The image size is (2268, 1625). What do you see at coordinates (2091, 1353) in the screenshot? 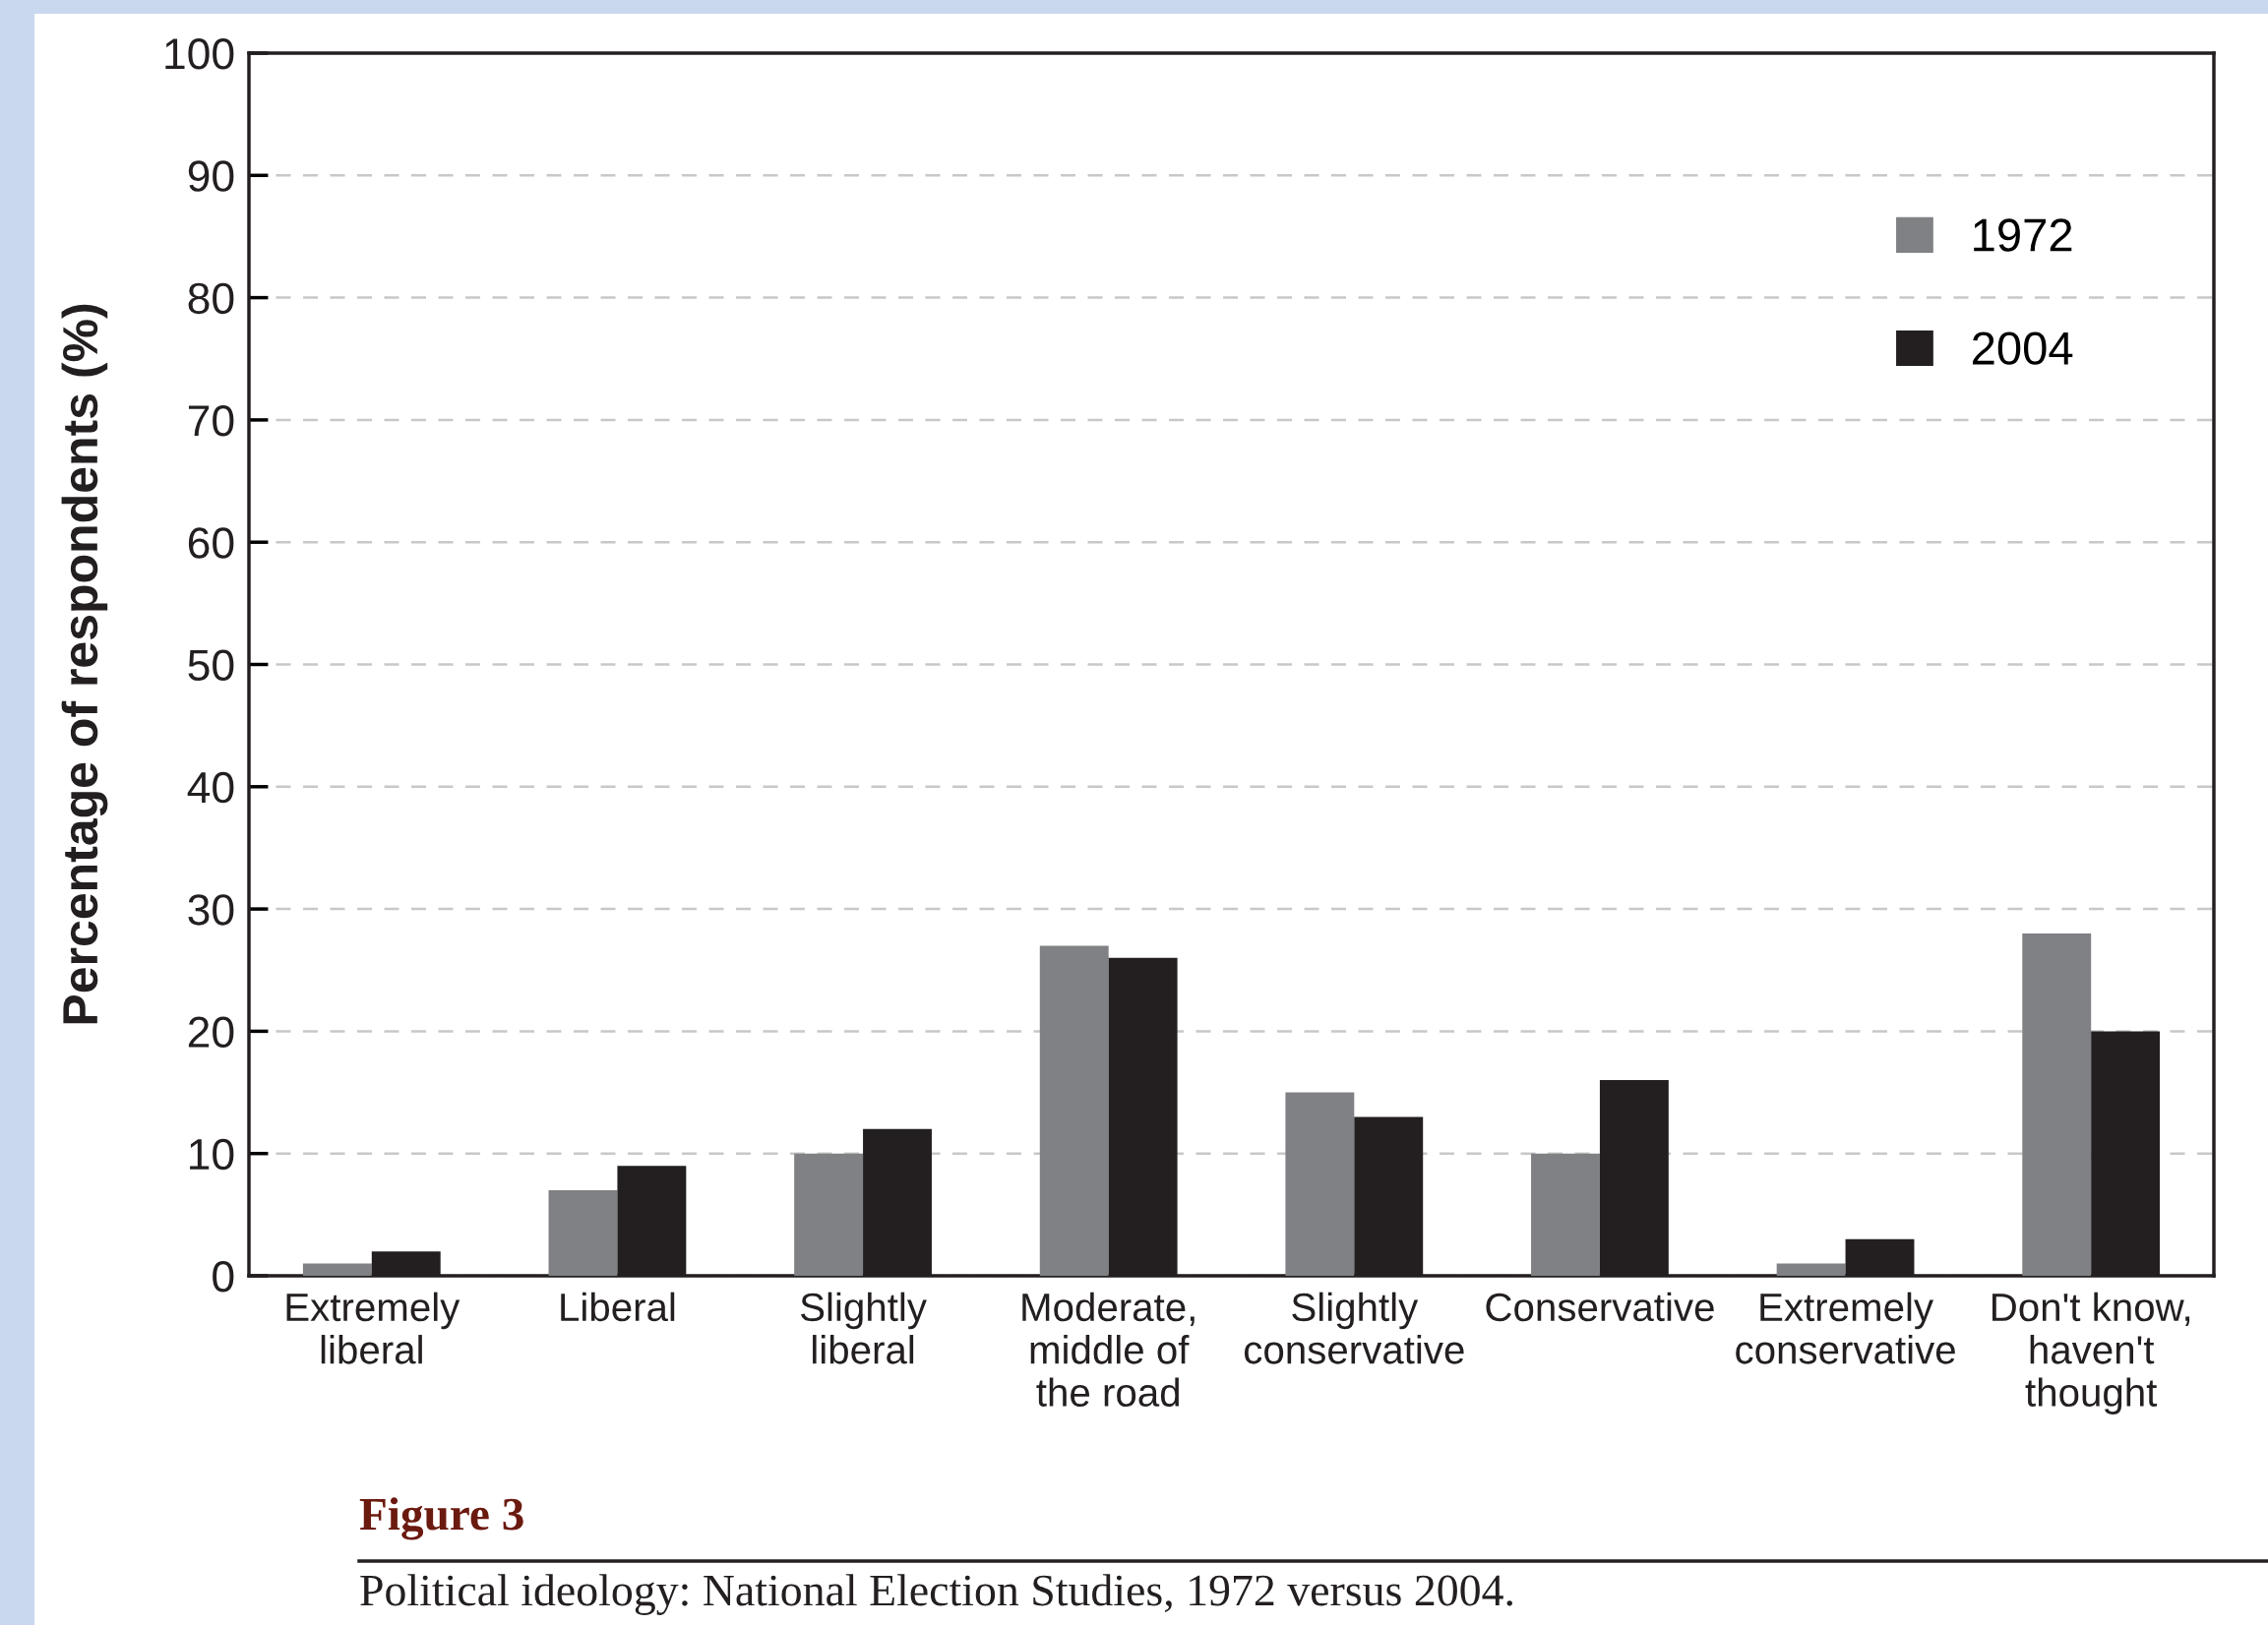
I see `x-tick-label: Don't know, haven't thought` at bounding box center [2091, 1353].